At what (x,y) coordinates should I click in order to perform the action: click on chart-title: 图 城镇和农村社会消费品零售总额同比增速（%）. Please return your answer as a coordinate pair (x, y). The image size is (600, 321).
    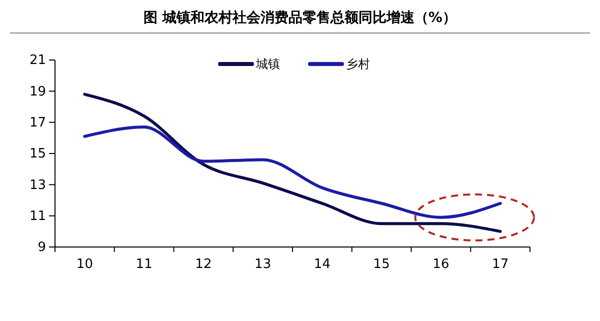
    Looking at the image, I should click on (300, 17).